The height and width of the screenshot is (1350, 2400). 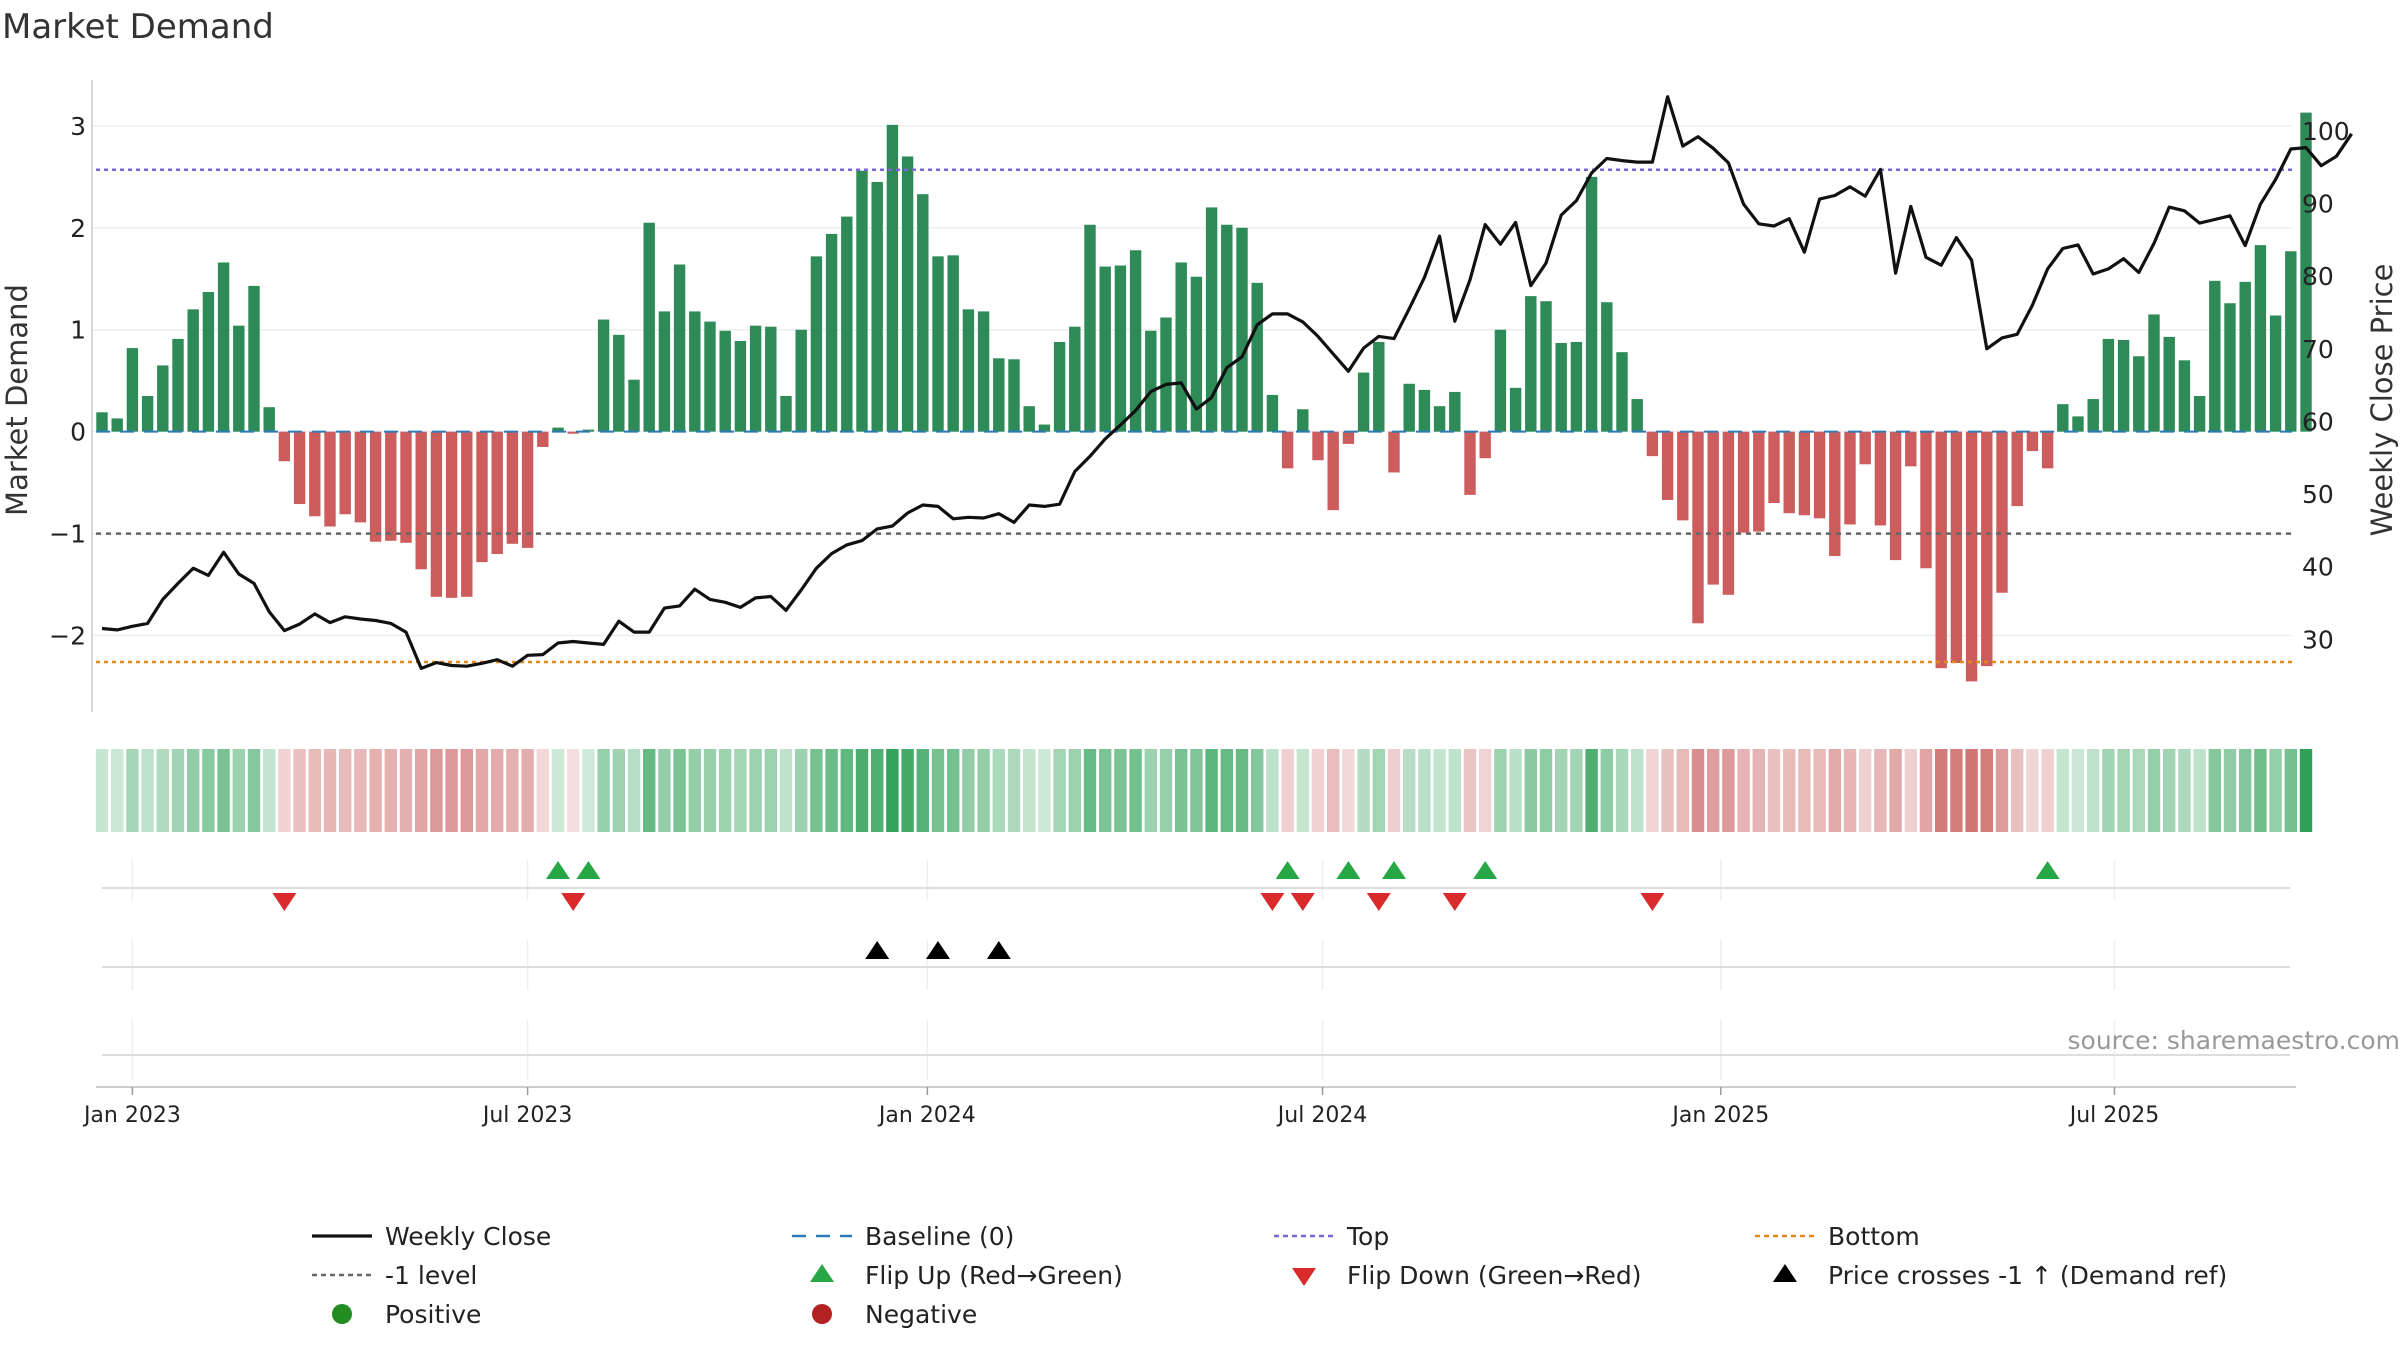 I want to click on y-tick-left: 3, so click(x=78, y=126).